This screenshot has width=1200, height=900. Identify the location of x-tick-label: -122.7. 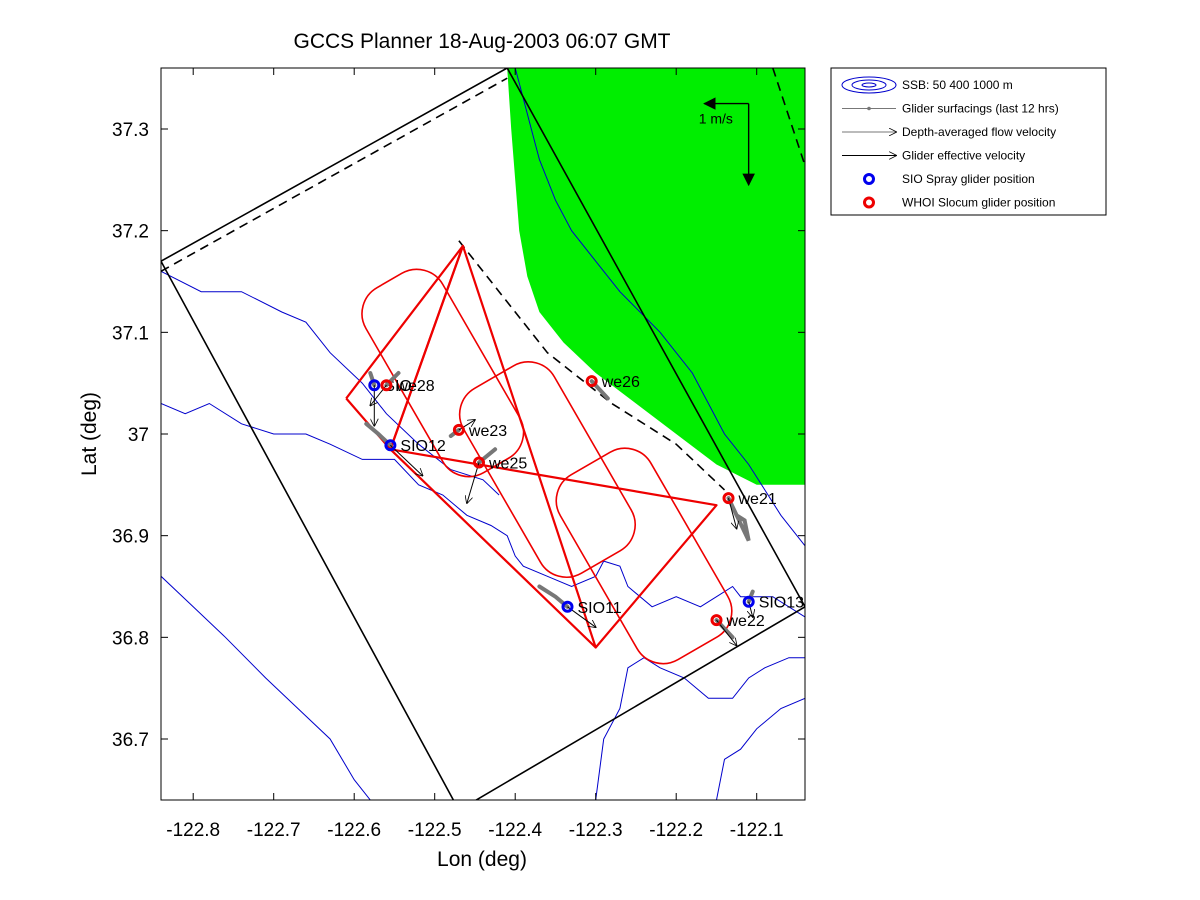
(274, 830).